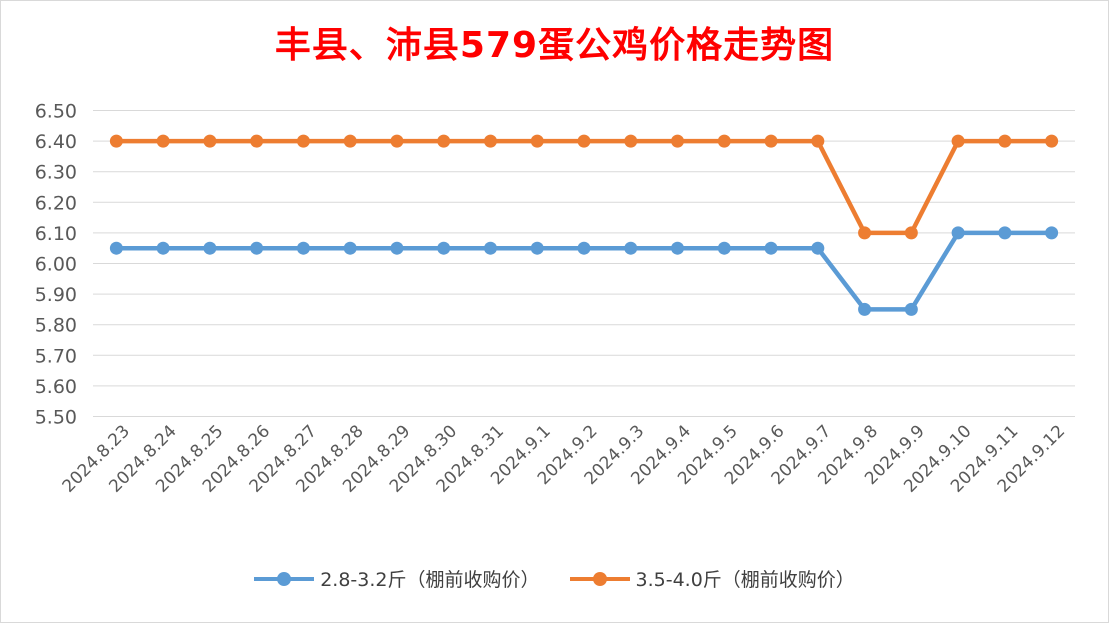  Describe the element at coordinates (56, 295) in the screenshot. I see `y-tick-label: 5.90` at that location.